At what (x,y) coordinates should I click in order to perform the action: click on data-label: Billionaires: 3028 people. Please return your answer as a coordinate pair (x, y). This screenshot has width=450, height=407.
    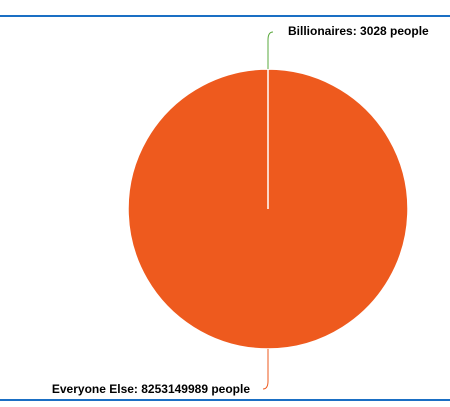
    Looking at the image, I should click on (358, 31).